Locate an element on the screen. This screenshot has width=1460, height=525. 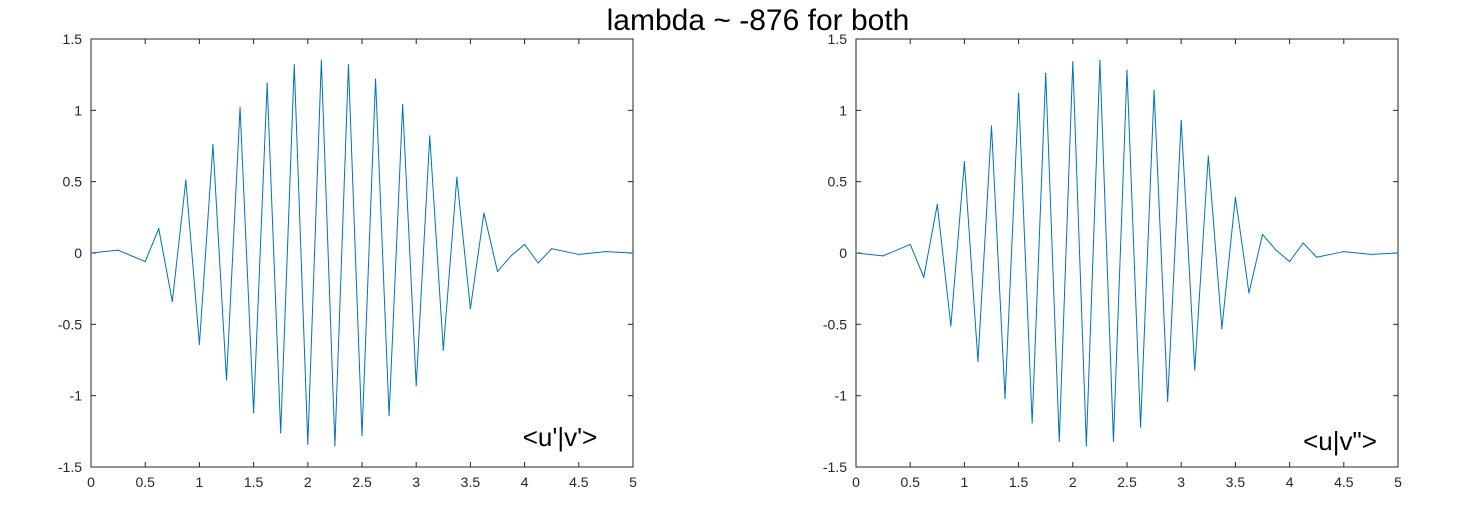
x-tick-label: 0.5 is located at coordinates (145, 482).